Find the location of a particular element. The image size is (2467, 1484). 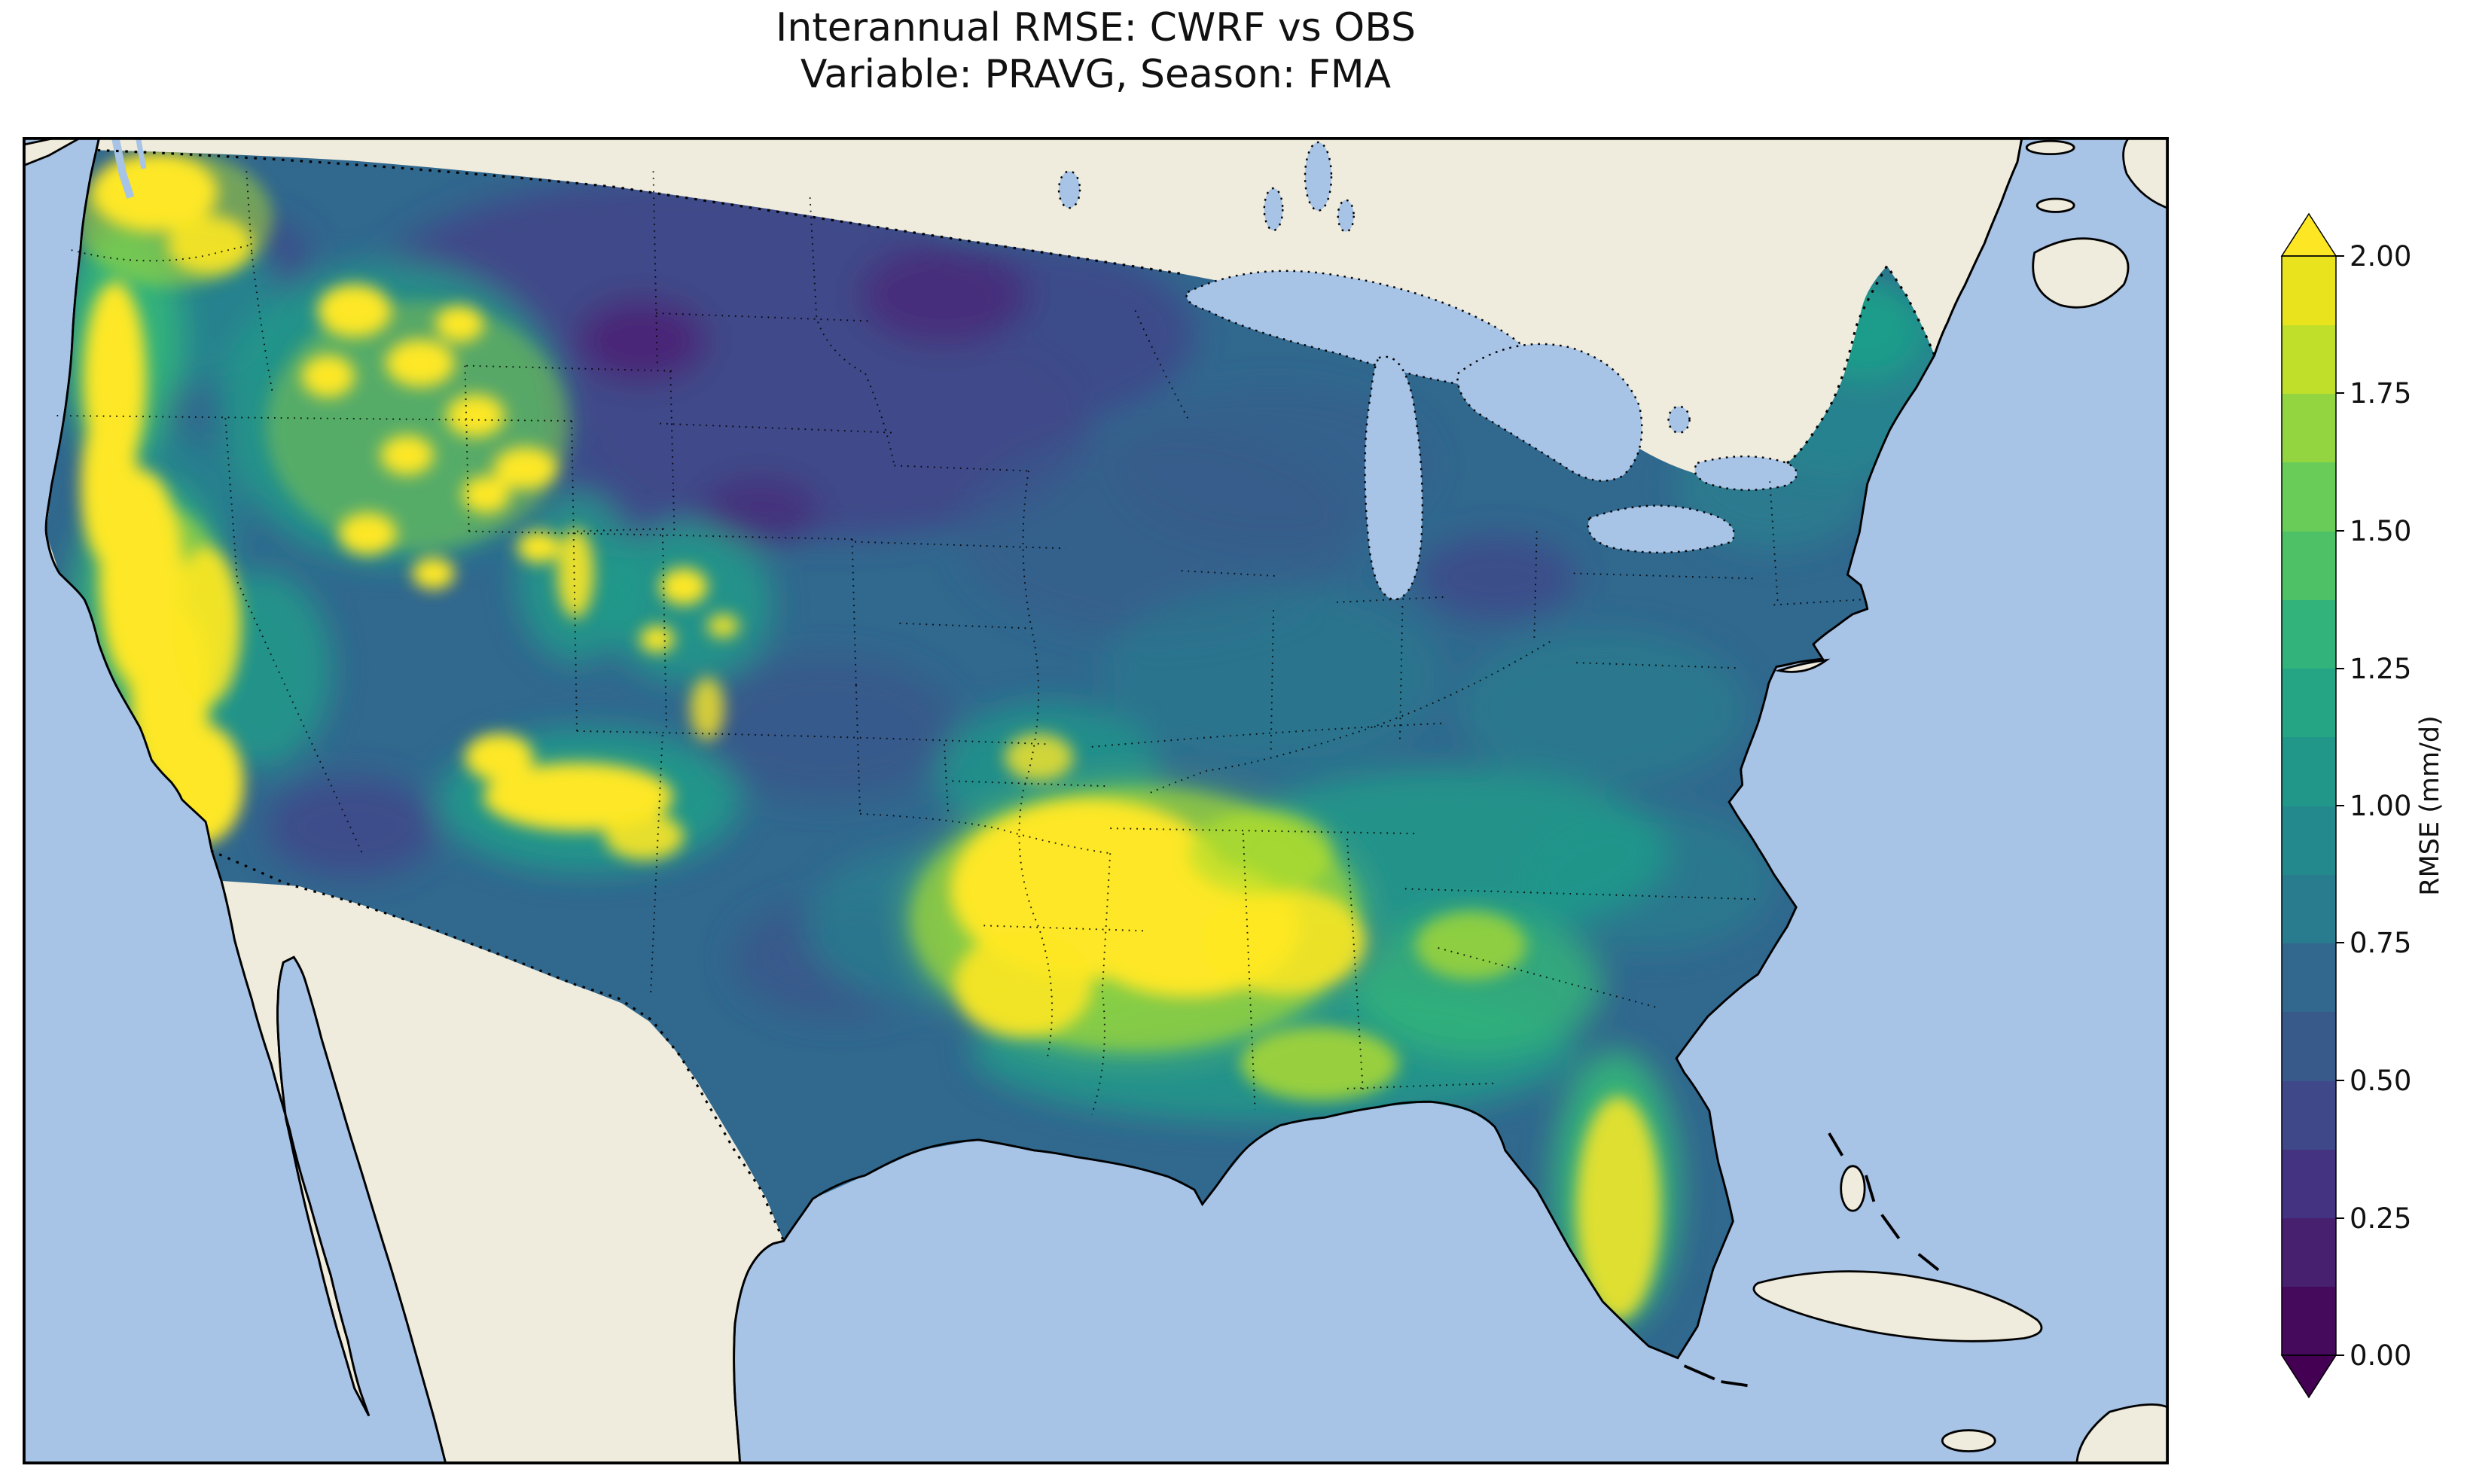

colorbar-tick-marks is located at coordinates (2340, 805).